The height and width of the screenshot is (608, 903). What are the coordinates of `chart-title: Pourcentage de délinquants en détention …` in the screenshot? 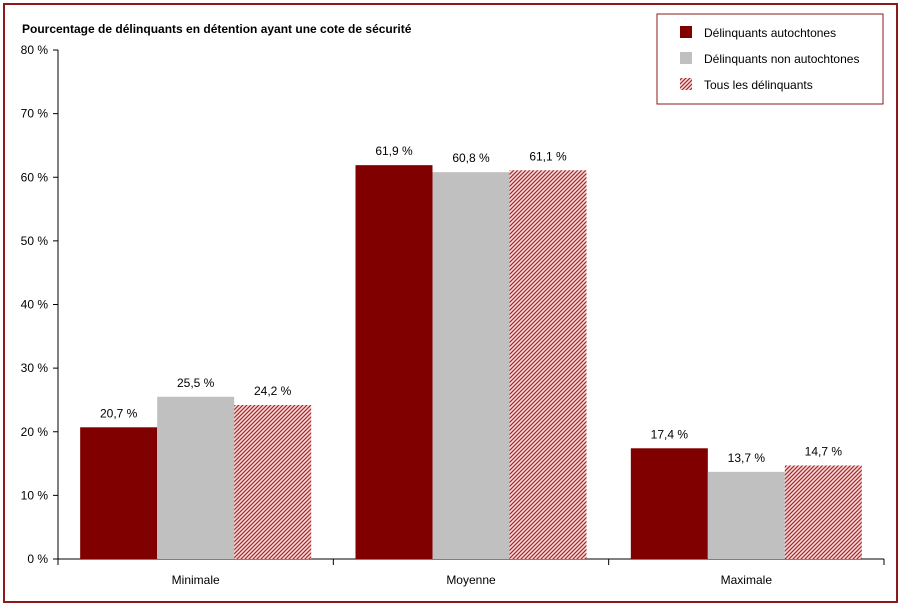 It's located at (217, 29).